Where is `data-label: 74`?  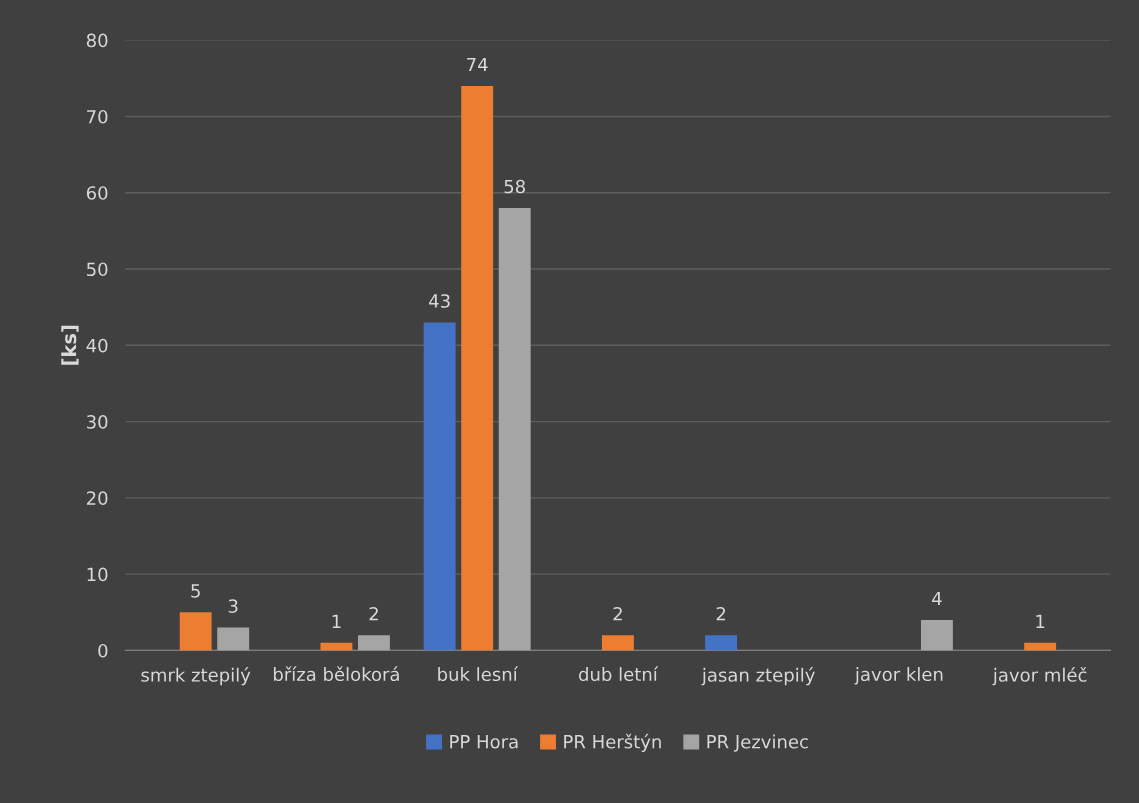 data-label: 74 is located at coordinates (477, 64).